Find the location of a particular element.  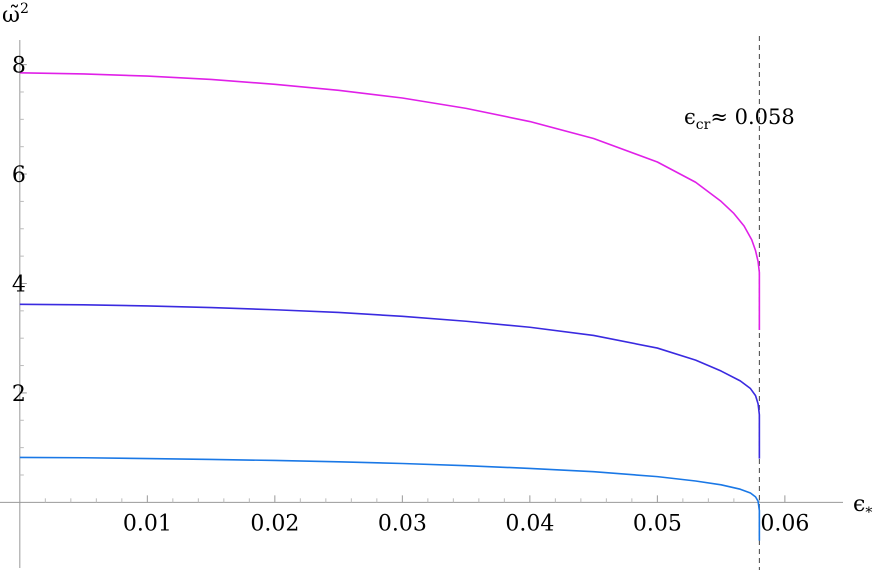

critical-label-value: ≈ 0.058 is located at coordinates (752, 117).